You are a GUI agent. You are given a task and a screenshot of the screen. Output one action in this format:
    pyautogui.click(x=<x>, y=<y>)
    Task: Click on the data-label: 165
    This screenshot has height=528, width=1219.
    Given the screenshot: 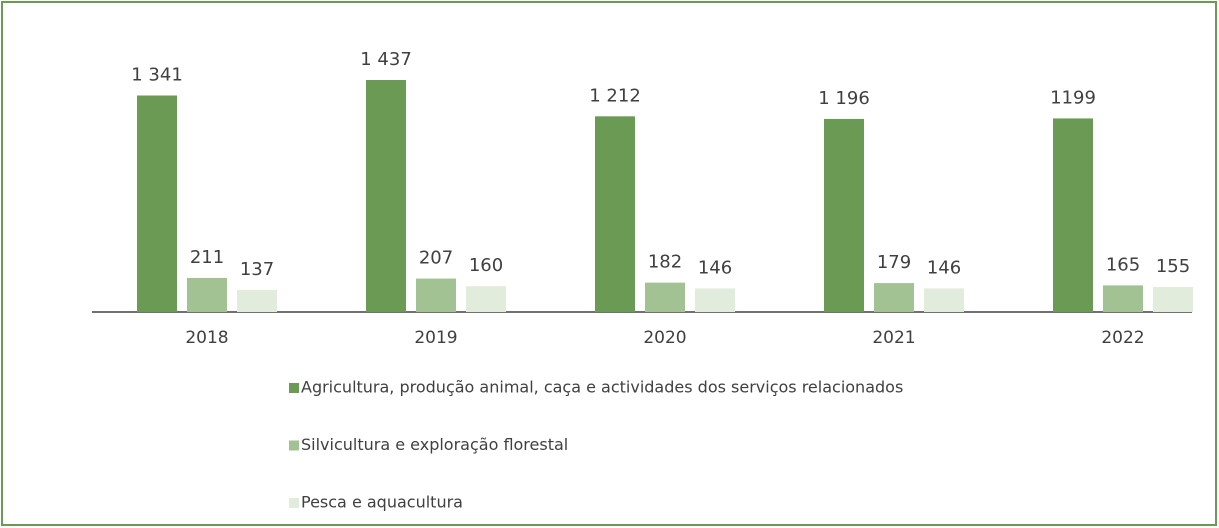 What is the action you would take?
    pyautogui.click(x=1123, y=264)
    